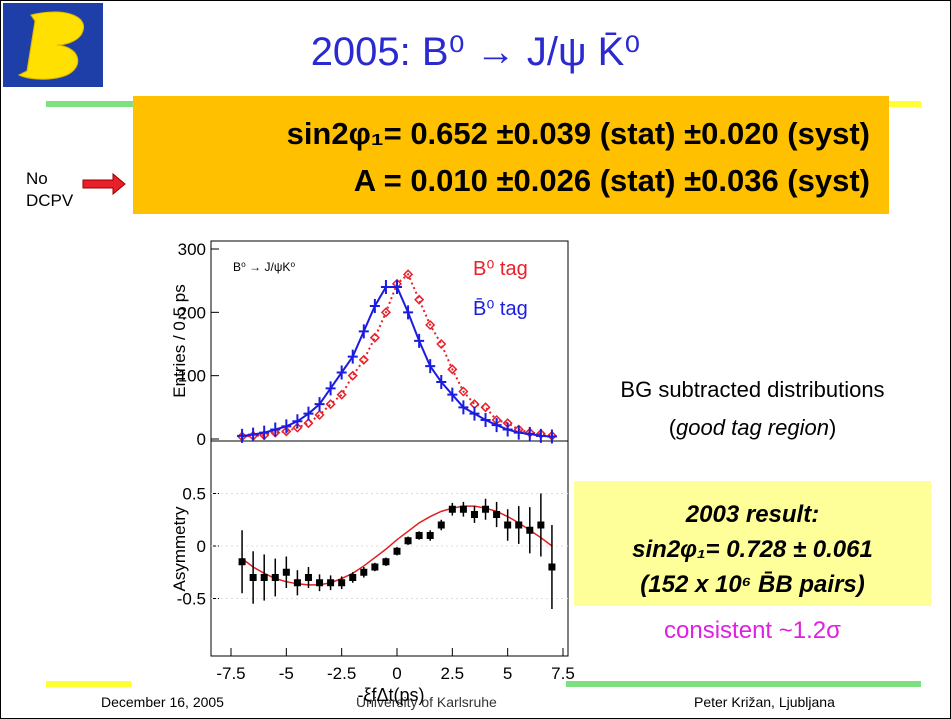 The image size is (951, 719). I want to click on result-line: A = 0.010 ±0.026 (stat) ±0.036 (syst), so click(611, 180).